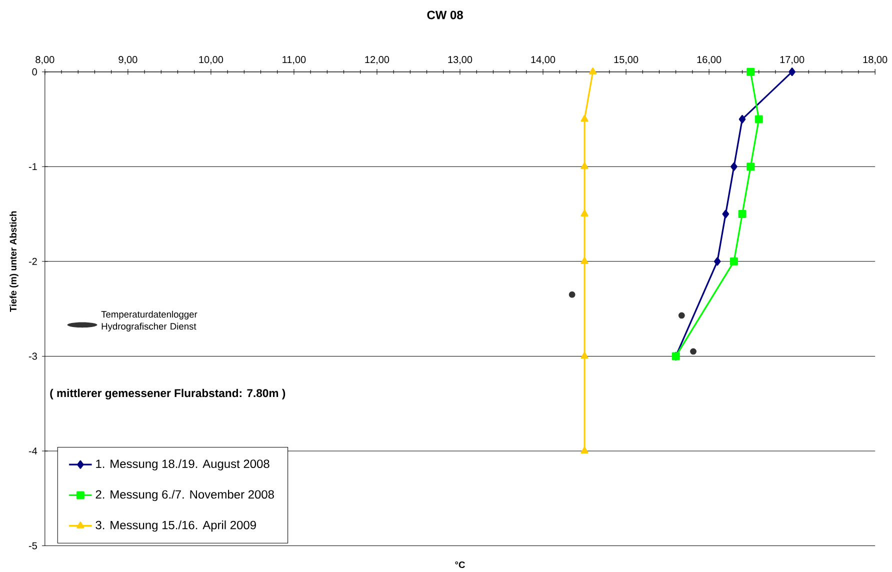 The width and height of the screenshot is (892, 572). What do you see at coordinates (792, 60) in the screenshot?
I see `x-tick-label: 17,00` at bounding box center [792, 60].